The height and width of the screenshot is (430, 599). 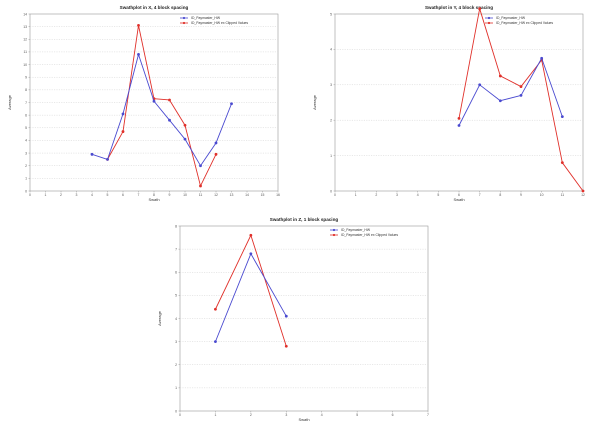 I want to click on x-tick-label: 8, so click(x=154, y=195).